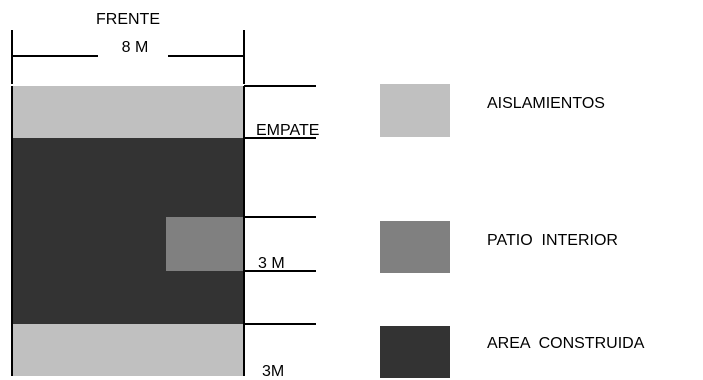 The height and width of the screenshot is (380, 703). Describe the element at coordinates (128, 112) in the screenshot. I see `front-setback-zone` at that location.